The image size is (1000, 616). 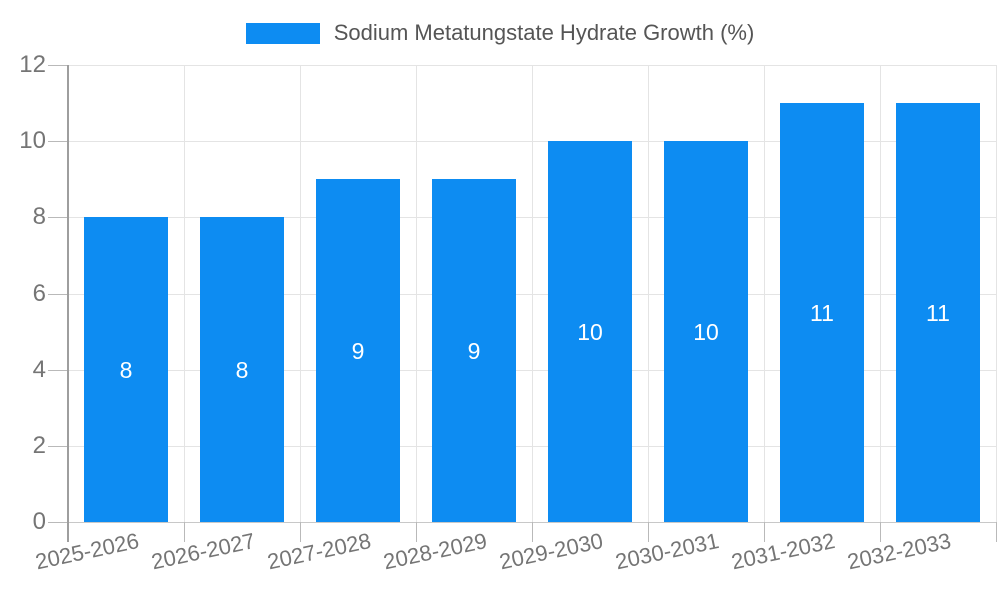 I want to click on legend-swatch, so click(x=282, y=33).